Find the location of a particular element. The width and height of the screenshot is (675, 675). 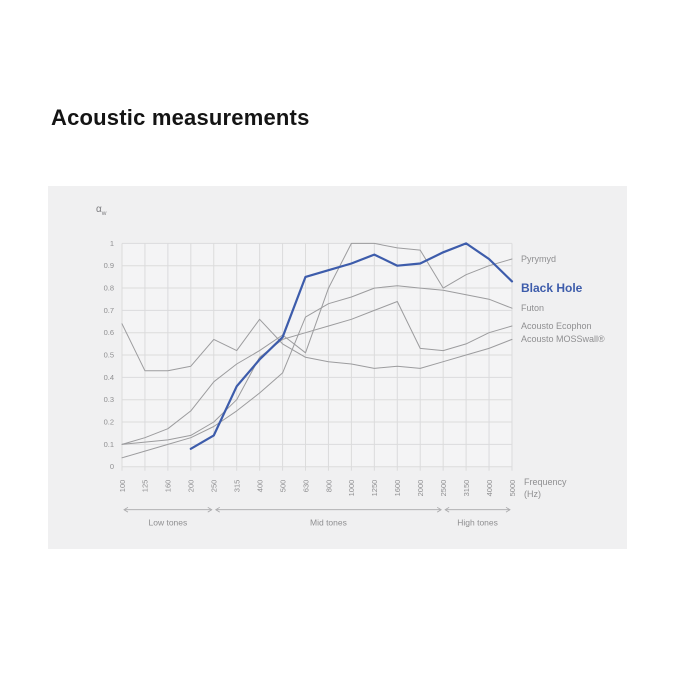

band-label: High tones is located at coordinates (477, 523).